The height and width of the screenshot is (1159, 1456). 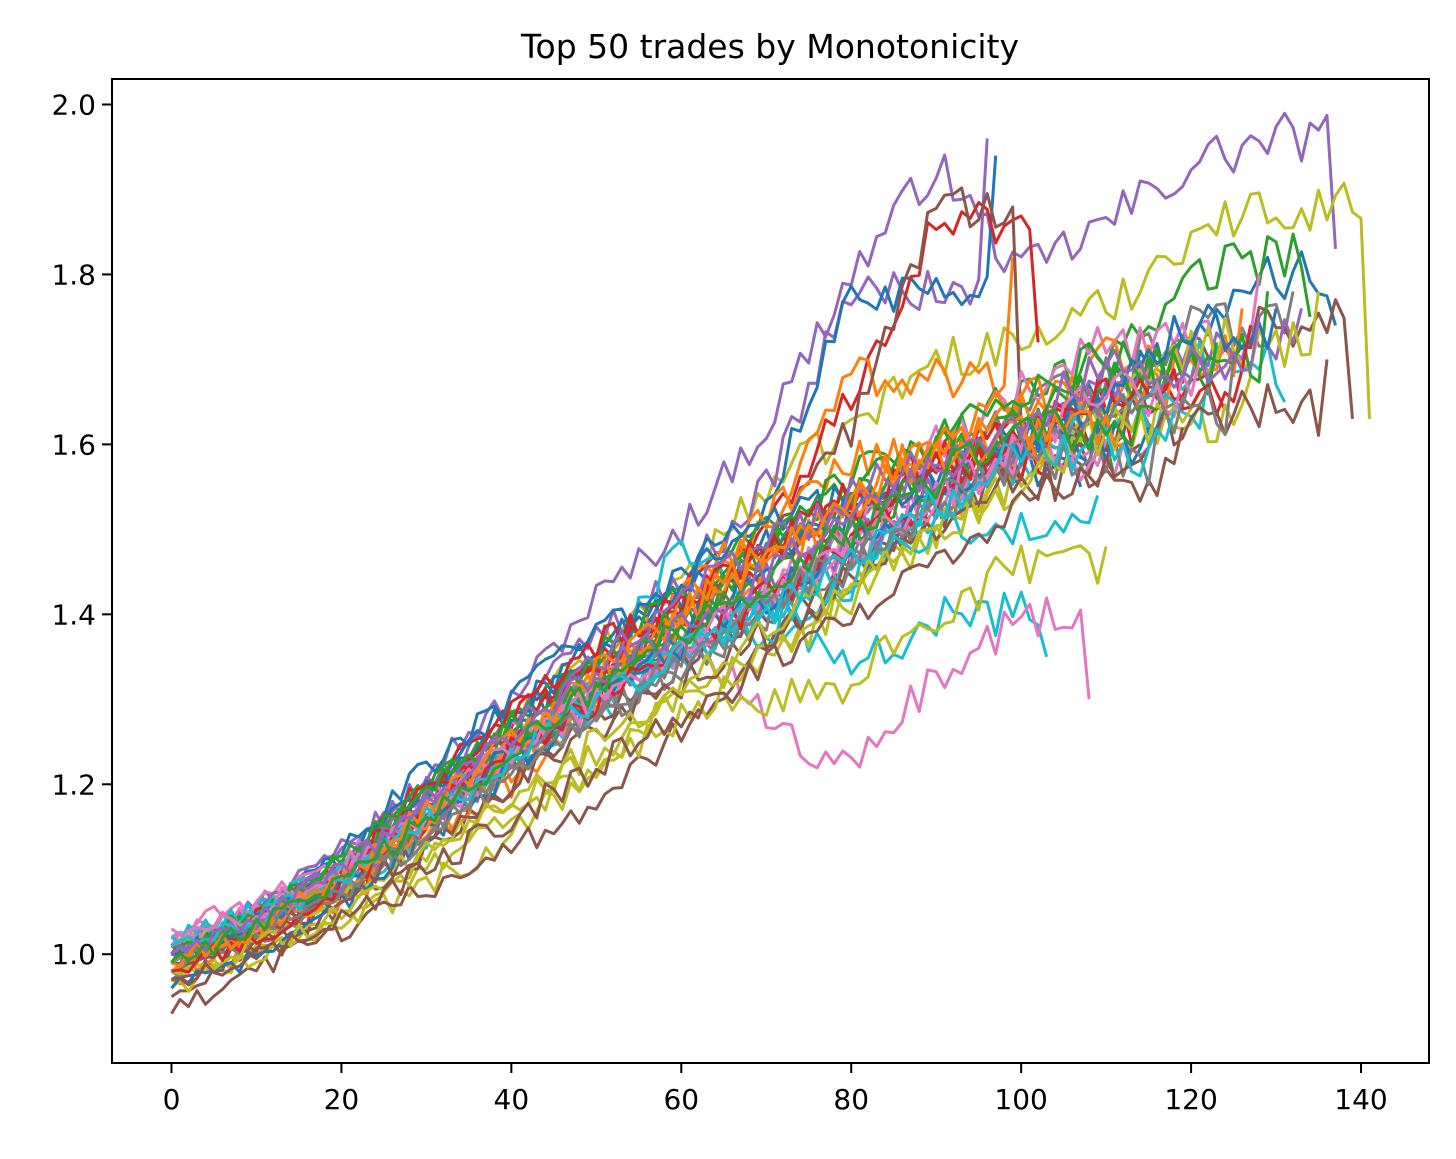 What do you see at coordinates (73, 784) in the screenshot?
I see `y-tick-label: 1.2` at bounding box center [73, 784].